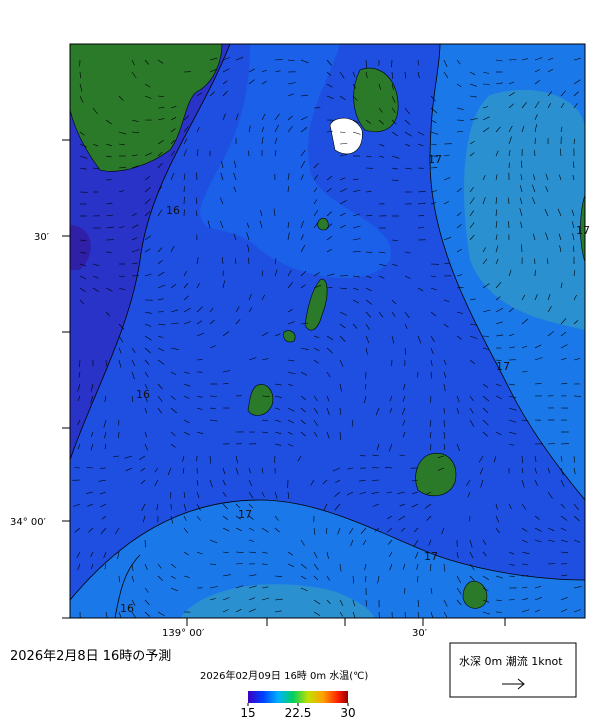 Image resolution: width=596 pixels, height=722 pixels. Describe the element at coordinates (420, 633) in the screenshot. I see `lon-label: 30′` at that location.